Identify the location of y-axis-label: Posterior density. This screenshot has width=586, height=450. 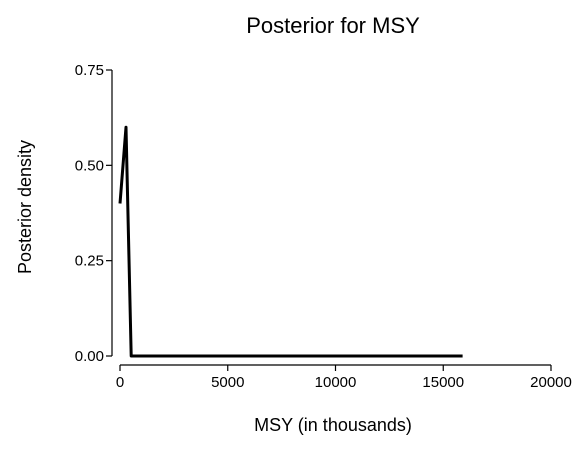
(25, 207).